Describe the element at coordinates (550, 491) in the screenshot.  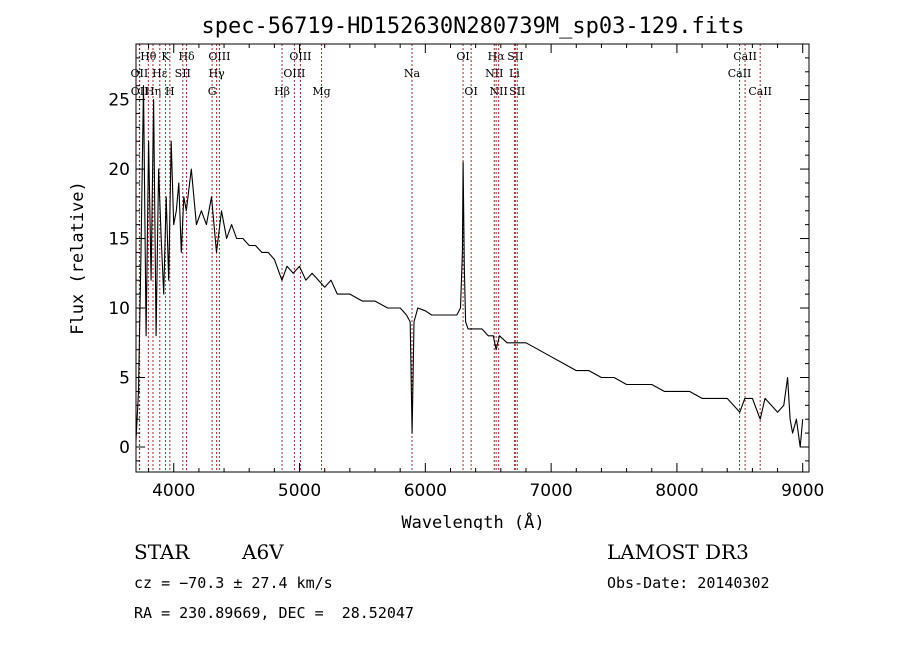
I see `x-tick-label: 7000` at that location.